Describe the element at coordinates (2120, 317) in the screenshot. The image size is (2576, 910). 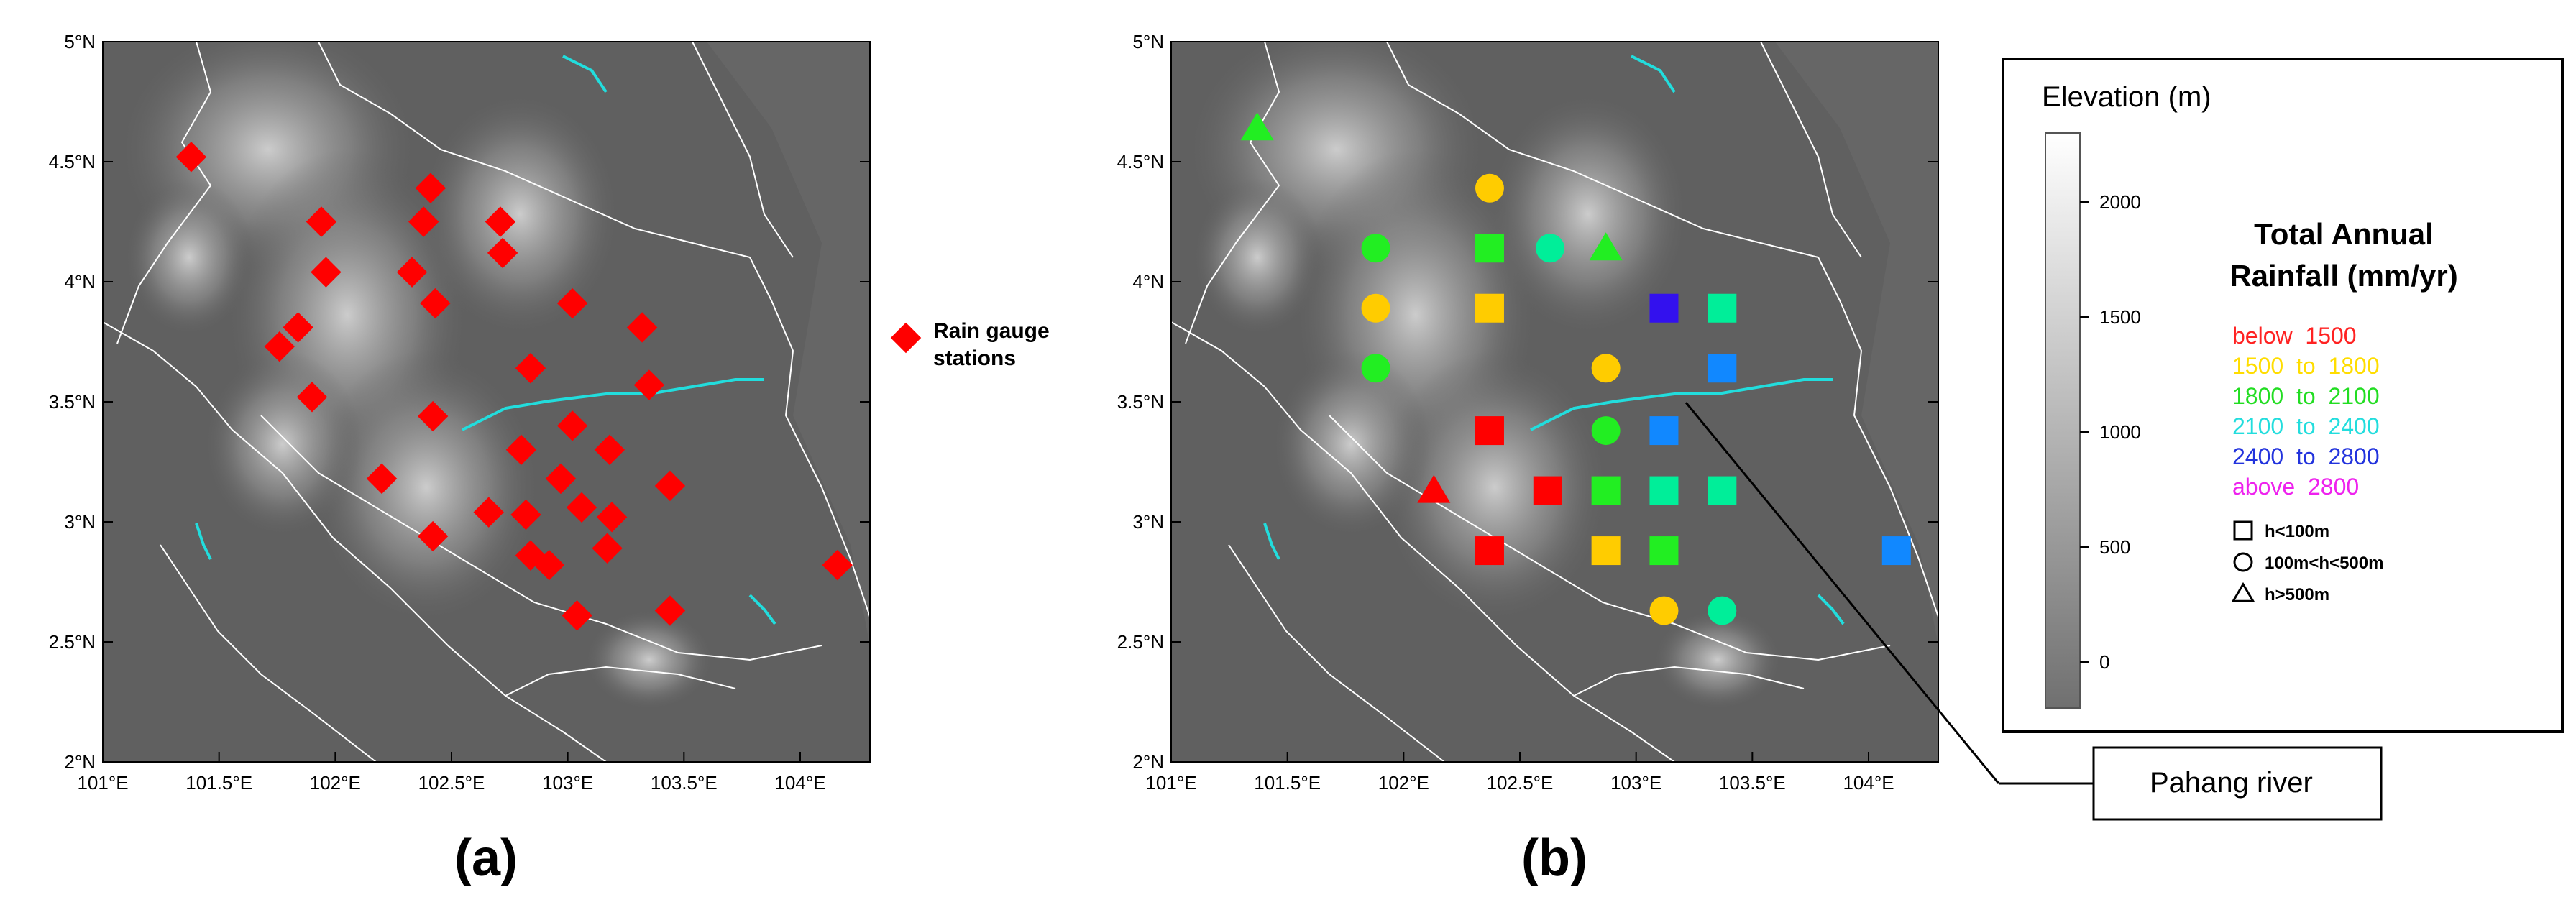
I see `elevation-tick-label: 1500` at that location.